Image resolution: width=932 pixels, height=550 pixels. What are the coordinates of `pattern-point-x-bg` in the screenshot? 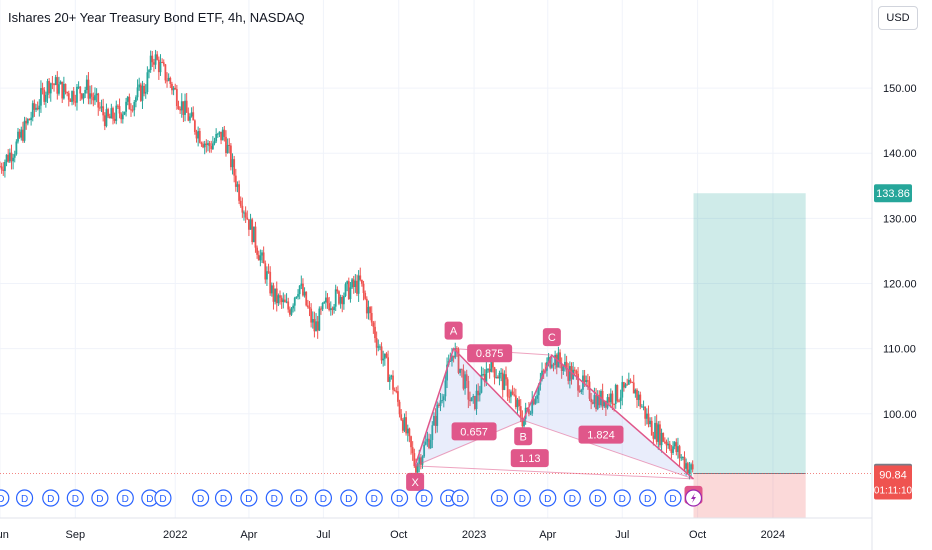 It's located at (415, 481).